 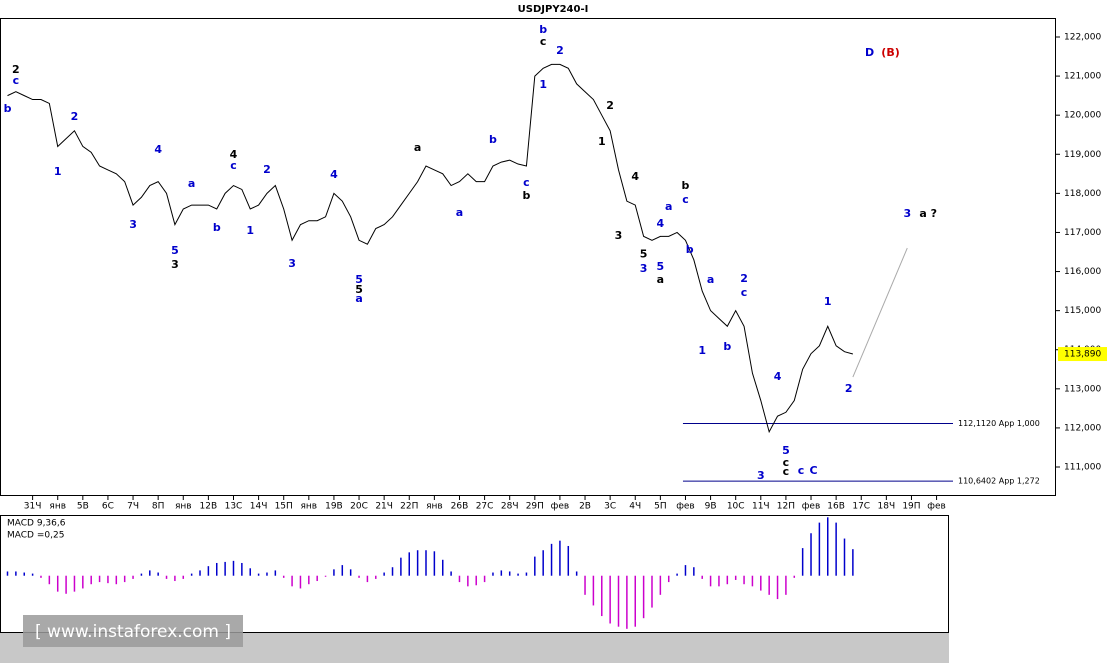 I want to click on y-tick-label: 115,000, so click(x=1082, y=311).